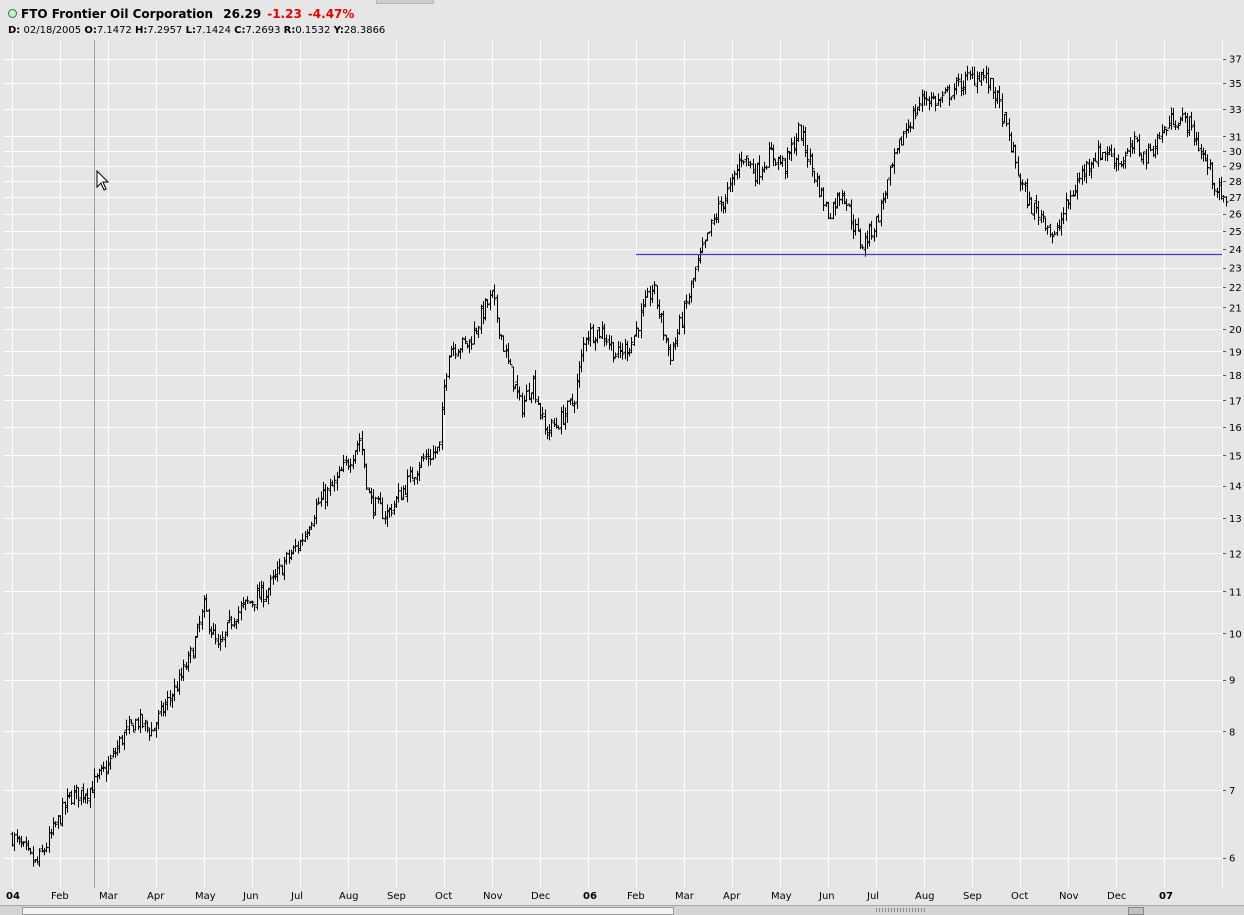 Image resolution: width=1244 pixels, height=915 pixels. I want to click on y-tick-label: 25, so click(1235, 232).